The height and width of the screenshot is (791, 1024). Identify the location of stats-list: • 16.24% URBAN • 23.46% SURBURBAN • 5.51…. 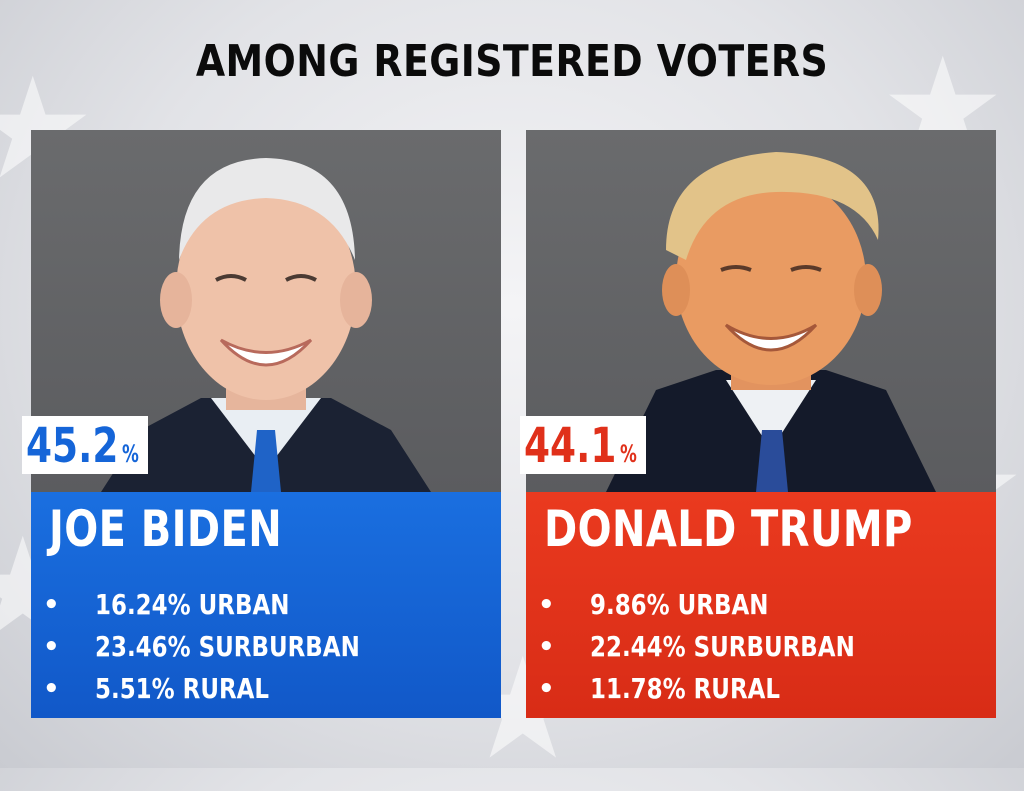
(266, 647).